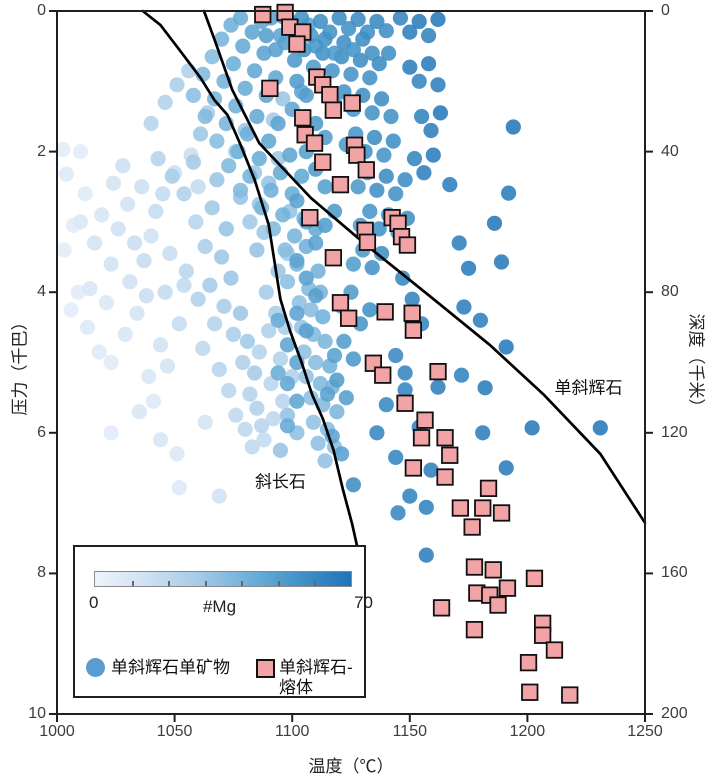 Image resolution: width=712 pixels, height=783 pixels. What do you see at coordinates (223, 579) in the screenshot?
I see `mg-colorbar` at bounding box center [223, 579].